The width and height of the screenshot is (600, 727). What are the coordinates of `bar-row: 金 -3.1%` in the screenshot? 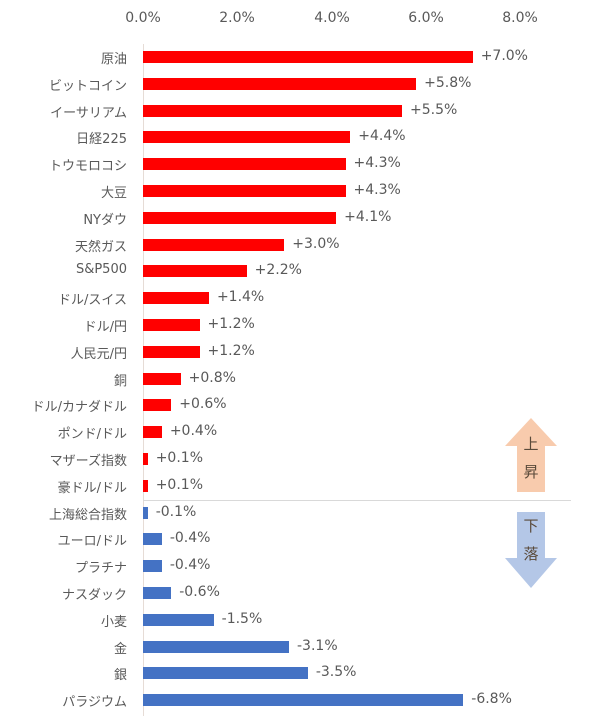 It's located at (300, 647).